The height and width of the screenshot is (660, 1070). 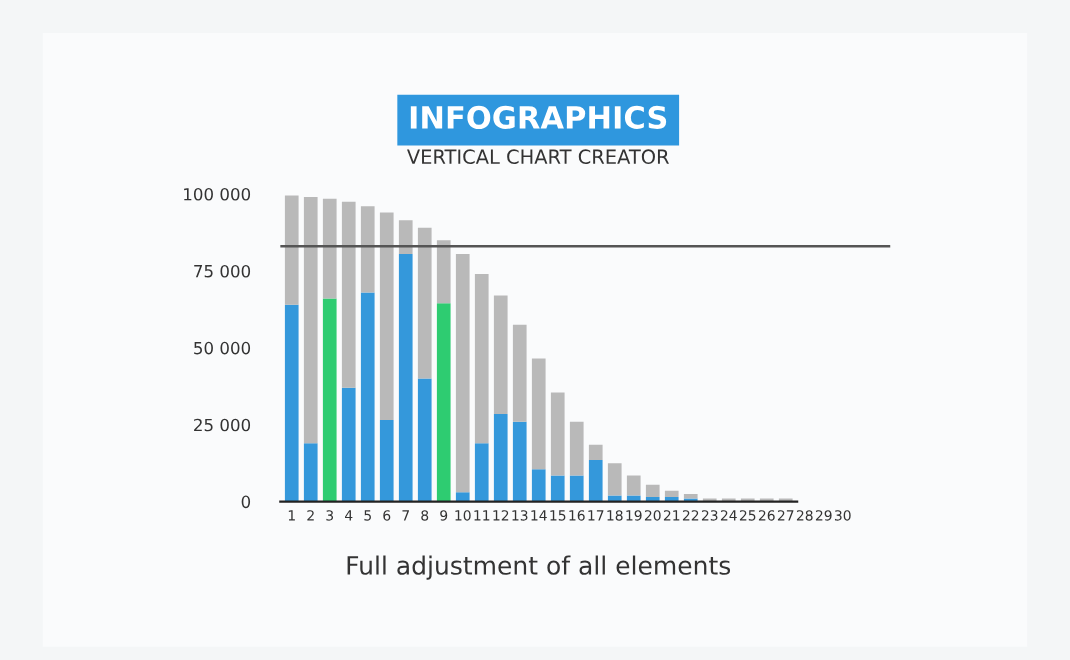 I want to click on y-tick-label: 0, so click(x=246, y=502).